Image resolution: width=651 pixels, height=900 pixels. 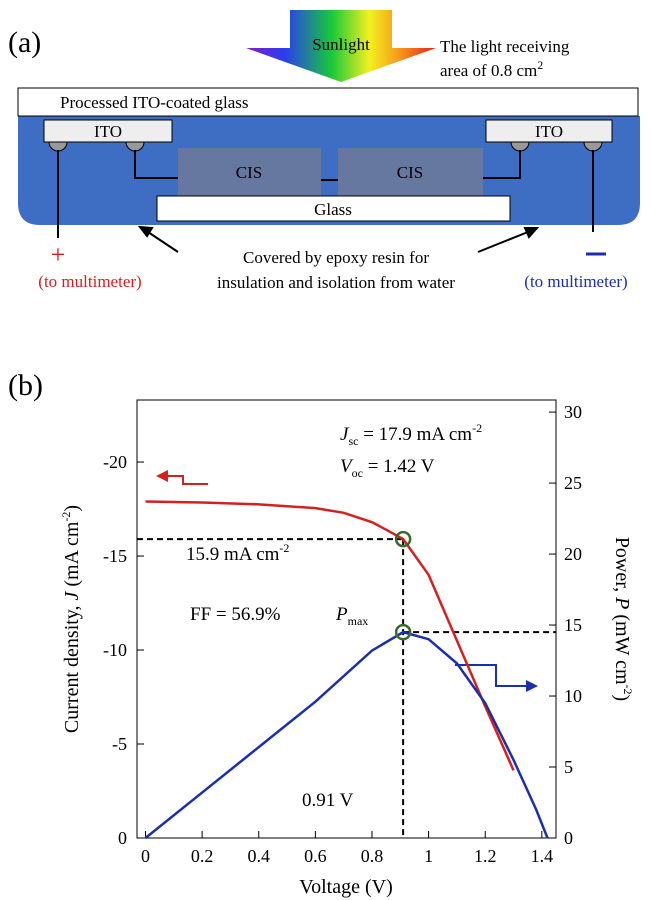 What do you see at coordinates (347, 581) in the screenshot?
I see `axis-arrows` at bounding box center [347, 581].